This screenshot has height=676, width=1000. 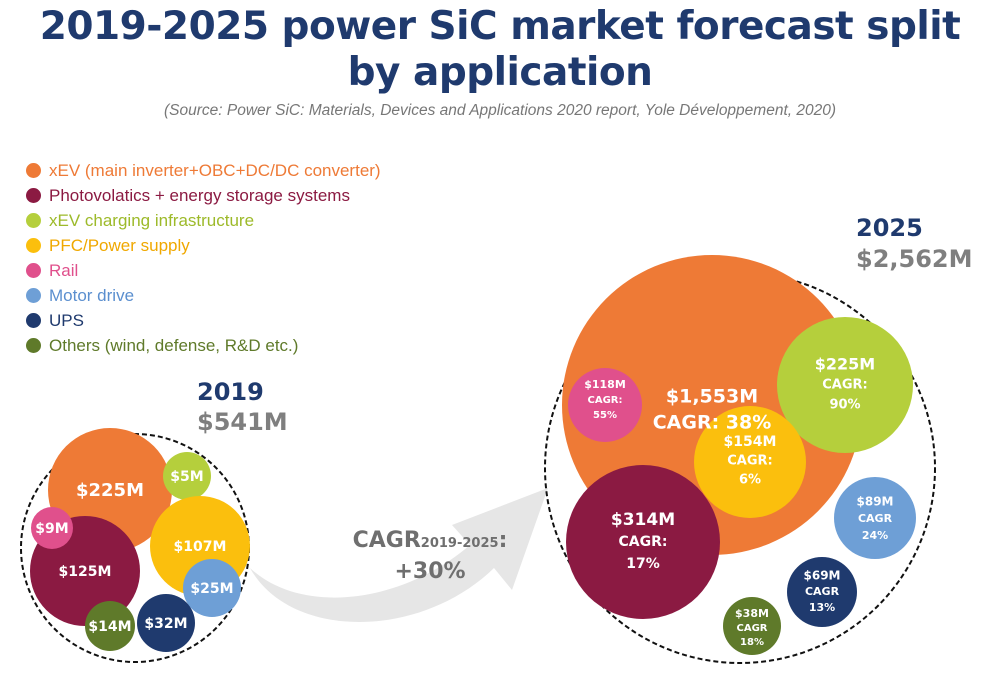 I want to click on bubble-2025-rail, so click(x=605, y=405).